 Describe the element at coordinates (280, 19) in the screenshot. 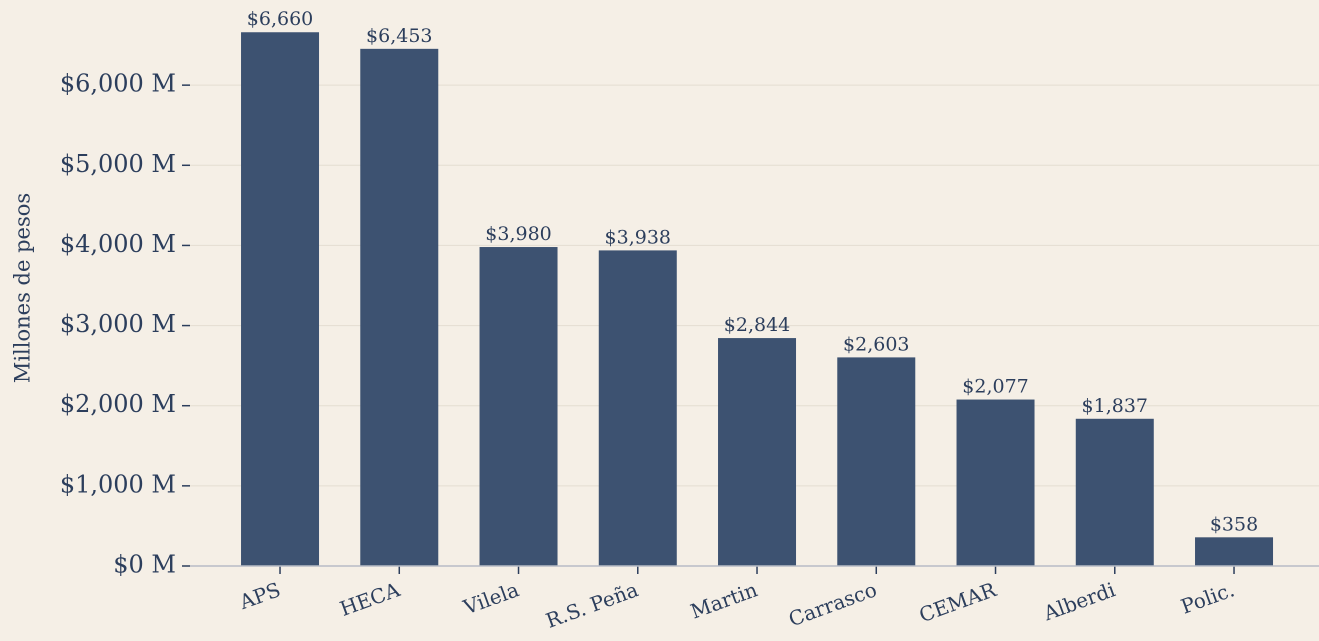

I see `value-label: $6,660` at that location.